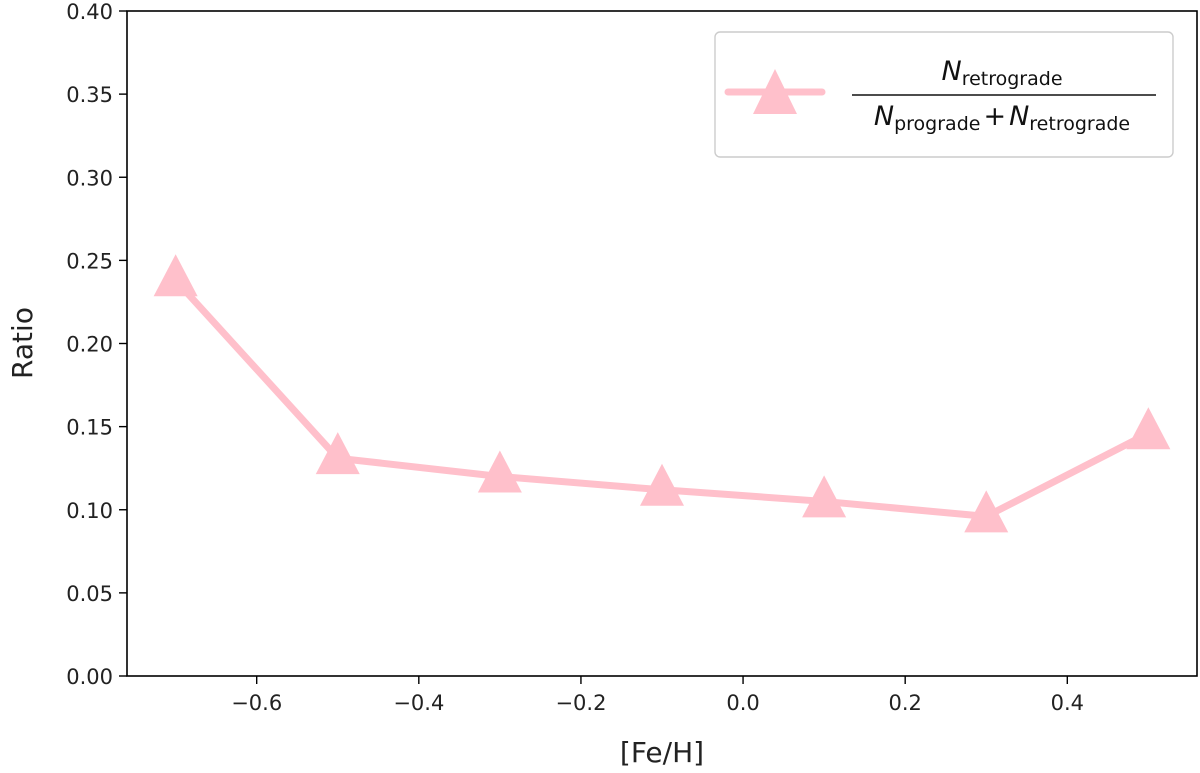 This screenshot has height=773, width=1200. I want to click on legend-marker-swatch, so click(775, 91).